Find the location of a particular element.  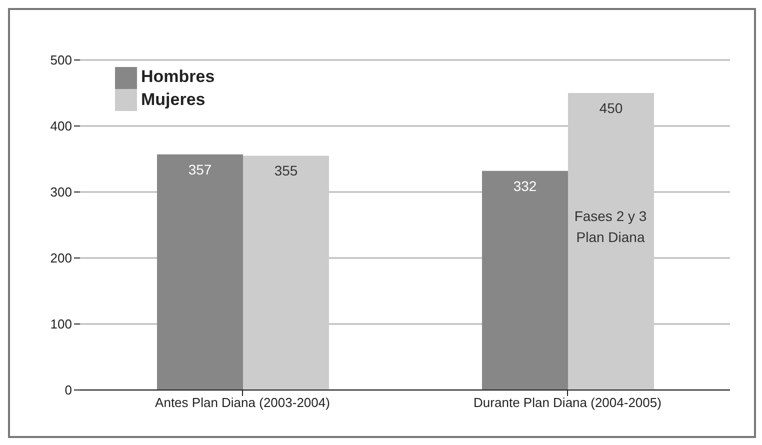

y-tick-label: 200 is located at coordinates (61, 258).